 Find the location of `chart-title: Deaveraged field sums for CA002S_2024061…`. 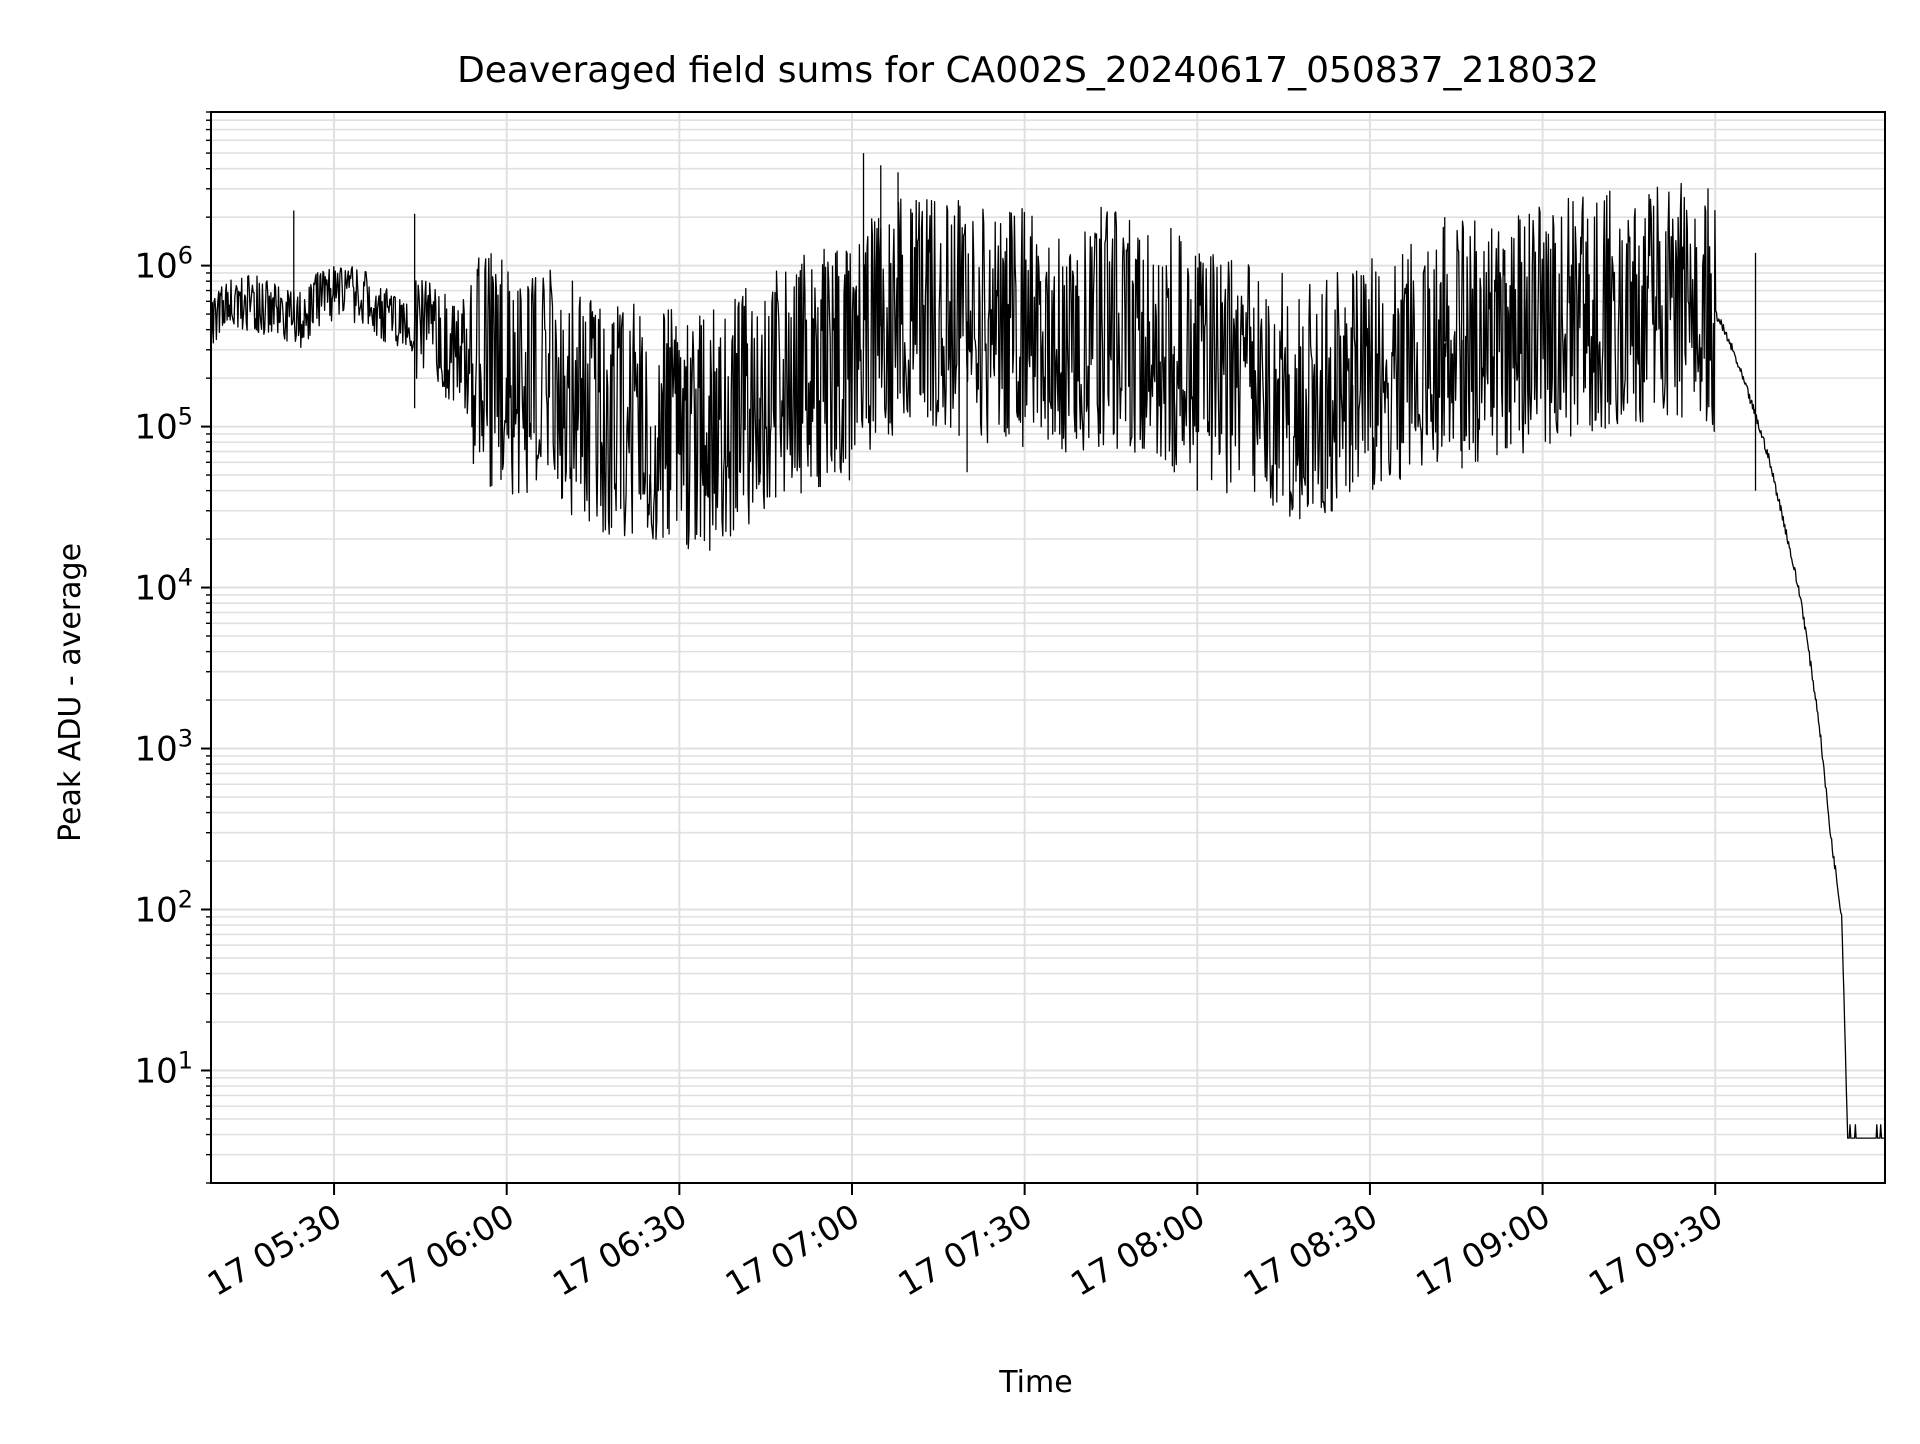

chart-title: Deaveraged field sums for CA002S_2024061… is located at coordinates (1028, 70).